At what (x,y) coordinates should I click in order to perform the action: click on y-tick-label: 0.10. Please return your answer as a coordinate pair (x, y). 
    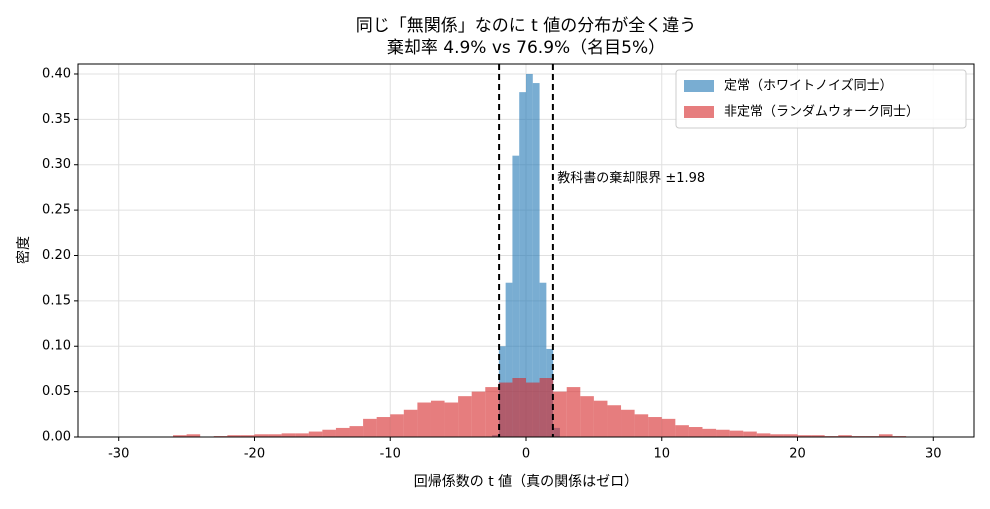
    Looking at the image, I should click on (56, 346).